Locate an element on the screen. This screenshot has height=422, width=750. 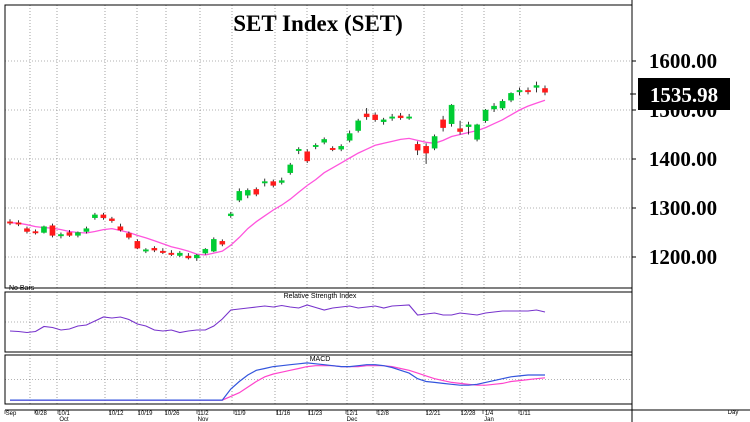
x-tick-label: 1/4 is located at coordinates (489, 414).